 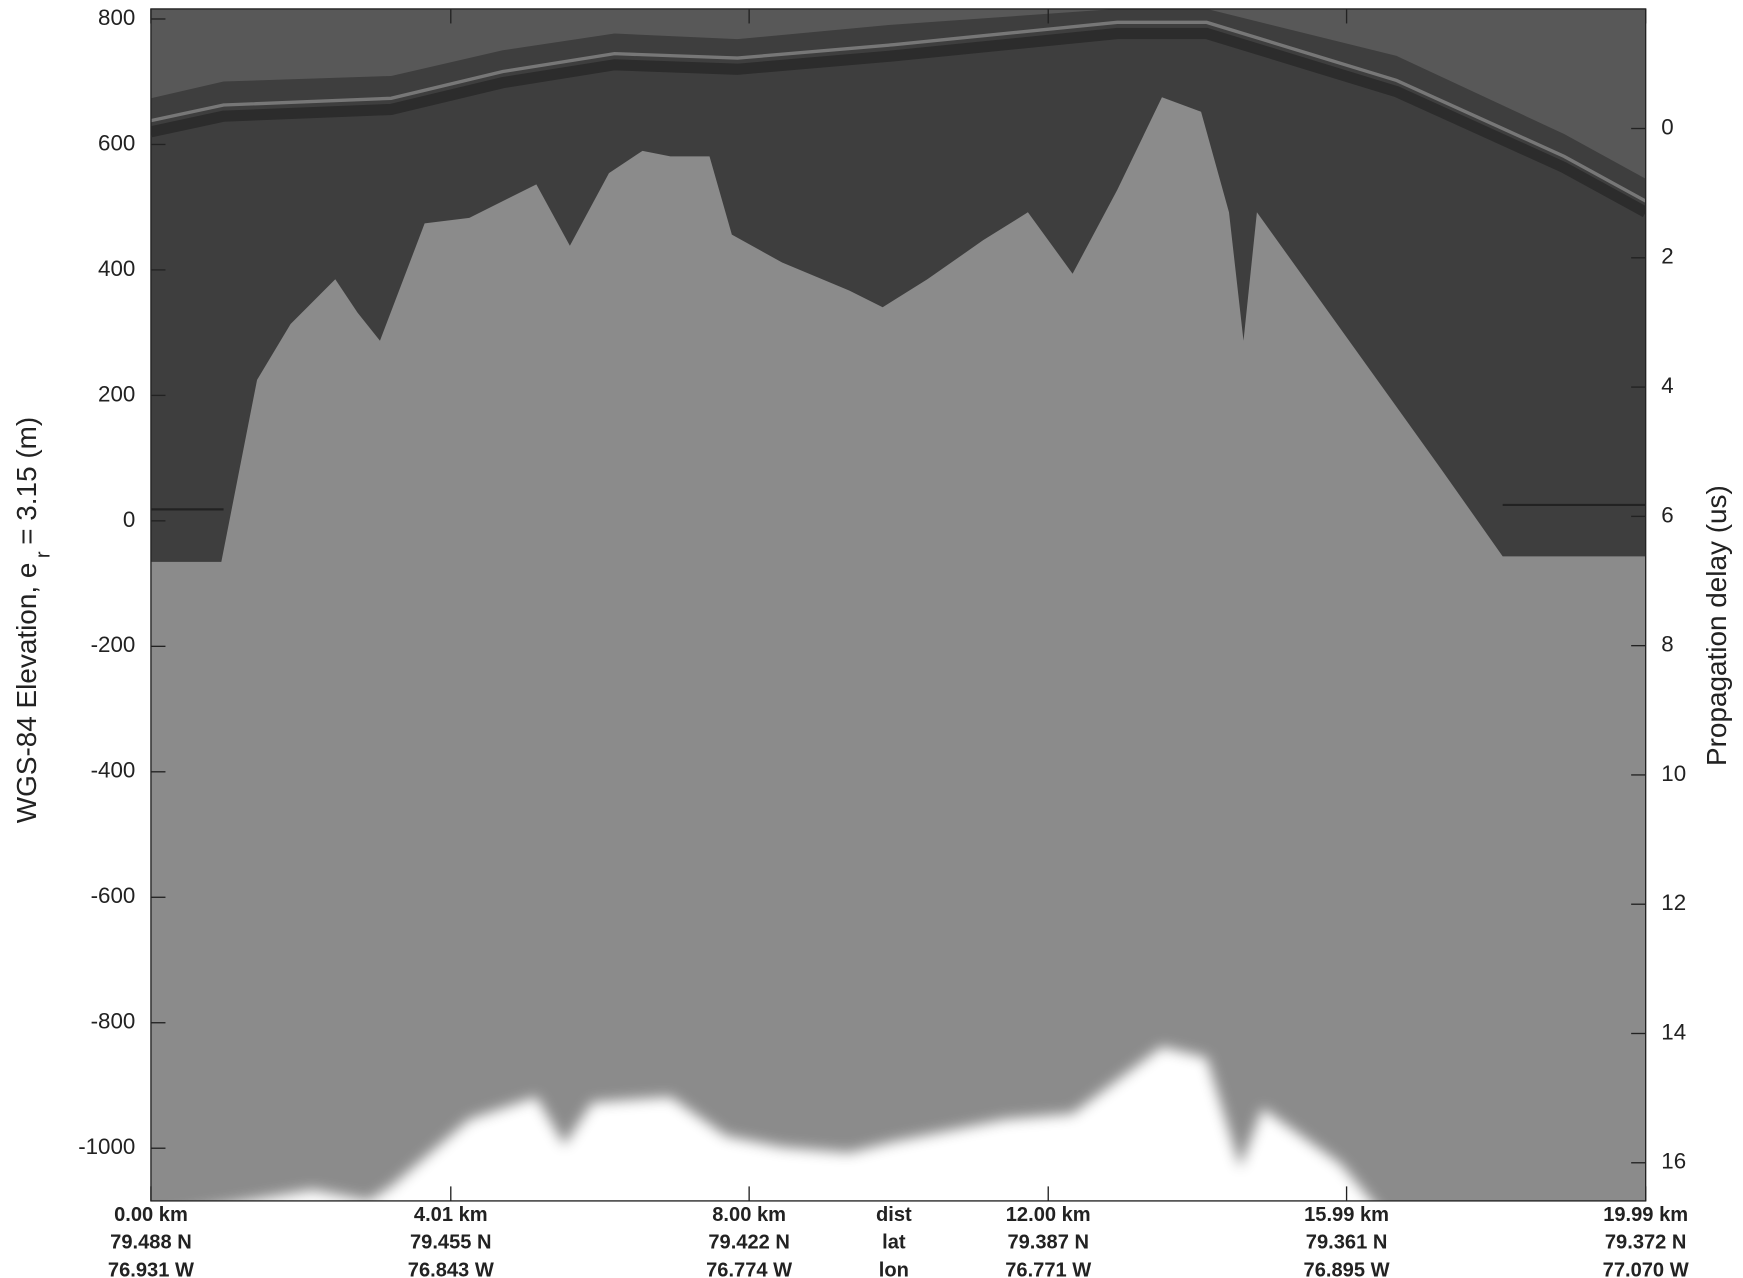 What do you see at coordinates (106, 1146) in the screenshot?
I see `y-tick-label: -1000` at bounding box center [106, 1146].